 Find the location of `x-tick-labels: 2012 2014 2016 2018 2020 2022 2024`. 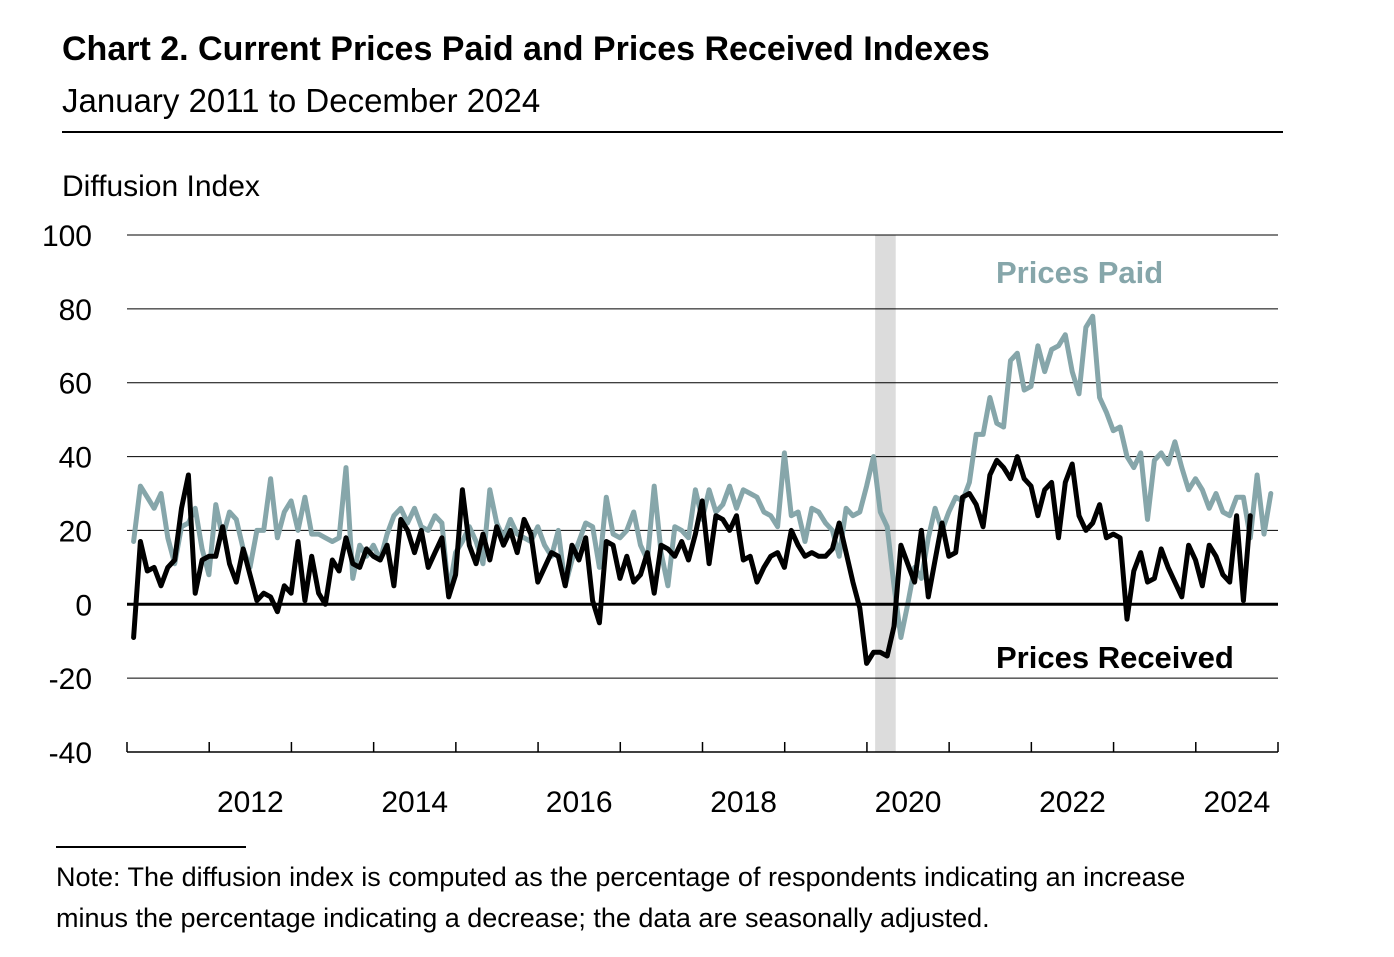

x-tick-labels: 2012 2014 2016 2018 2020 2022 2024 is located at coordinates (743, 802).